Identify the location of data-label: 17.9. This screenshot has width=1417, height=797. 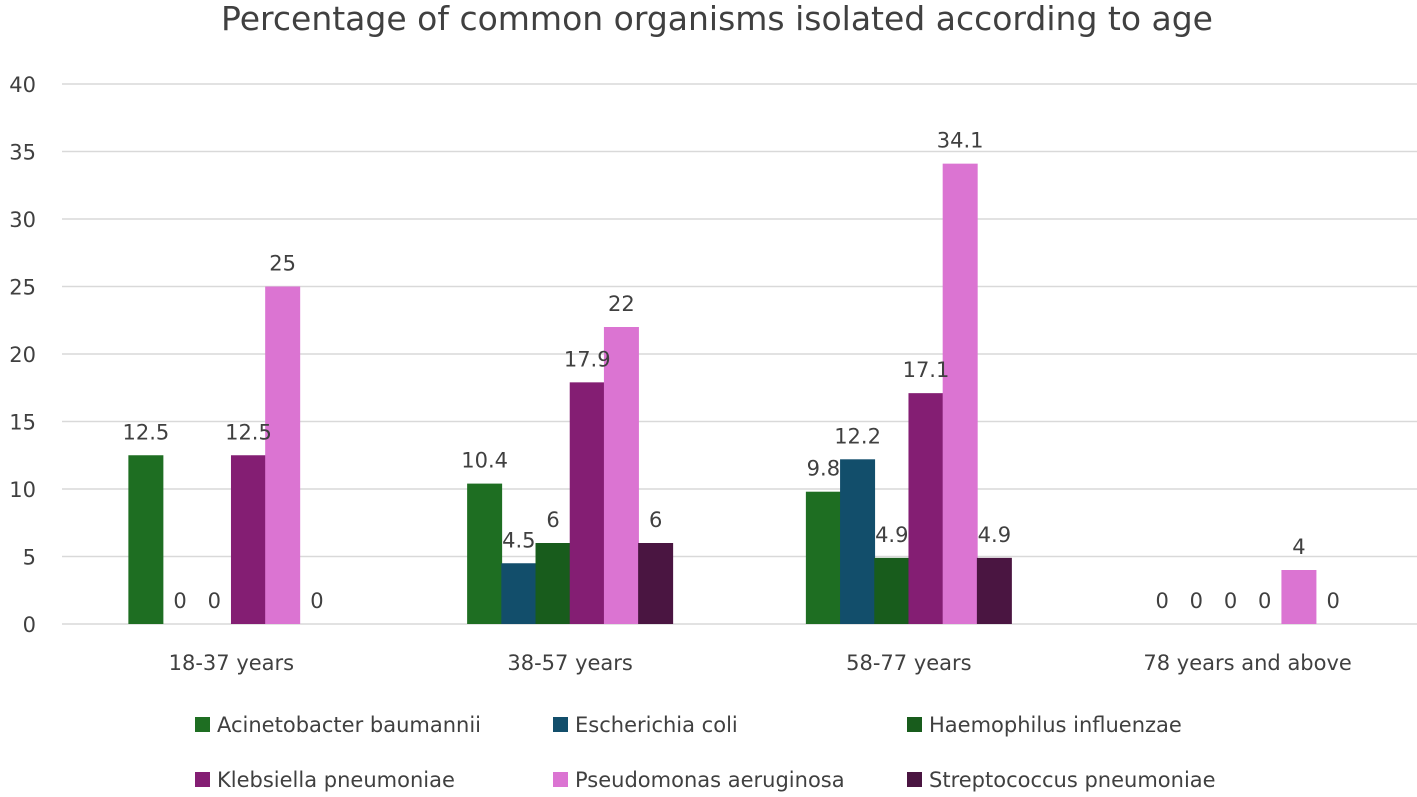
(587, 359).